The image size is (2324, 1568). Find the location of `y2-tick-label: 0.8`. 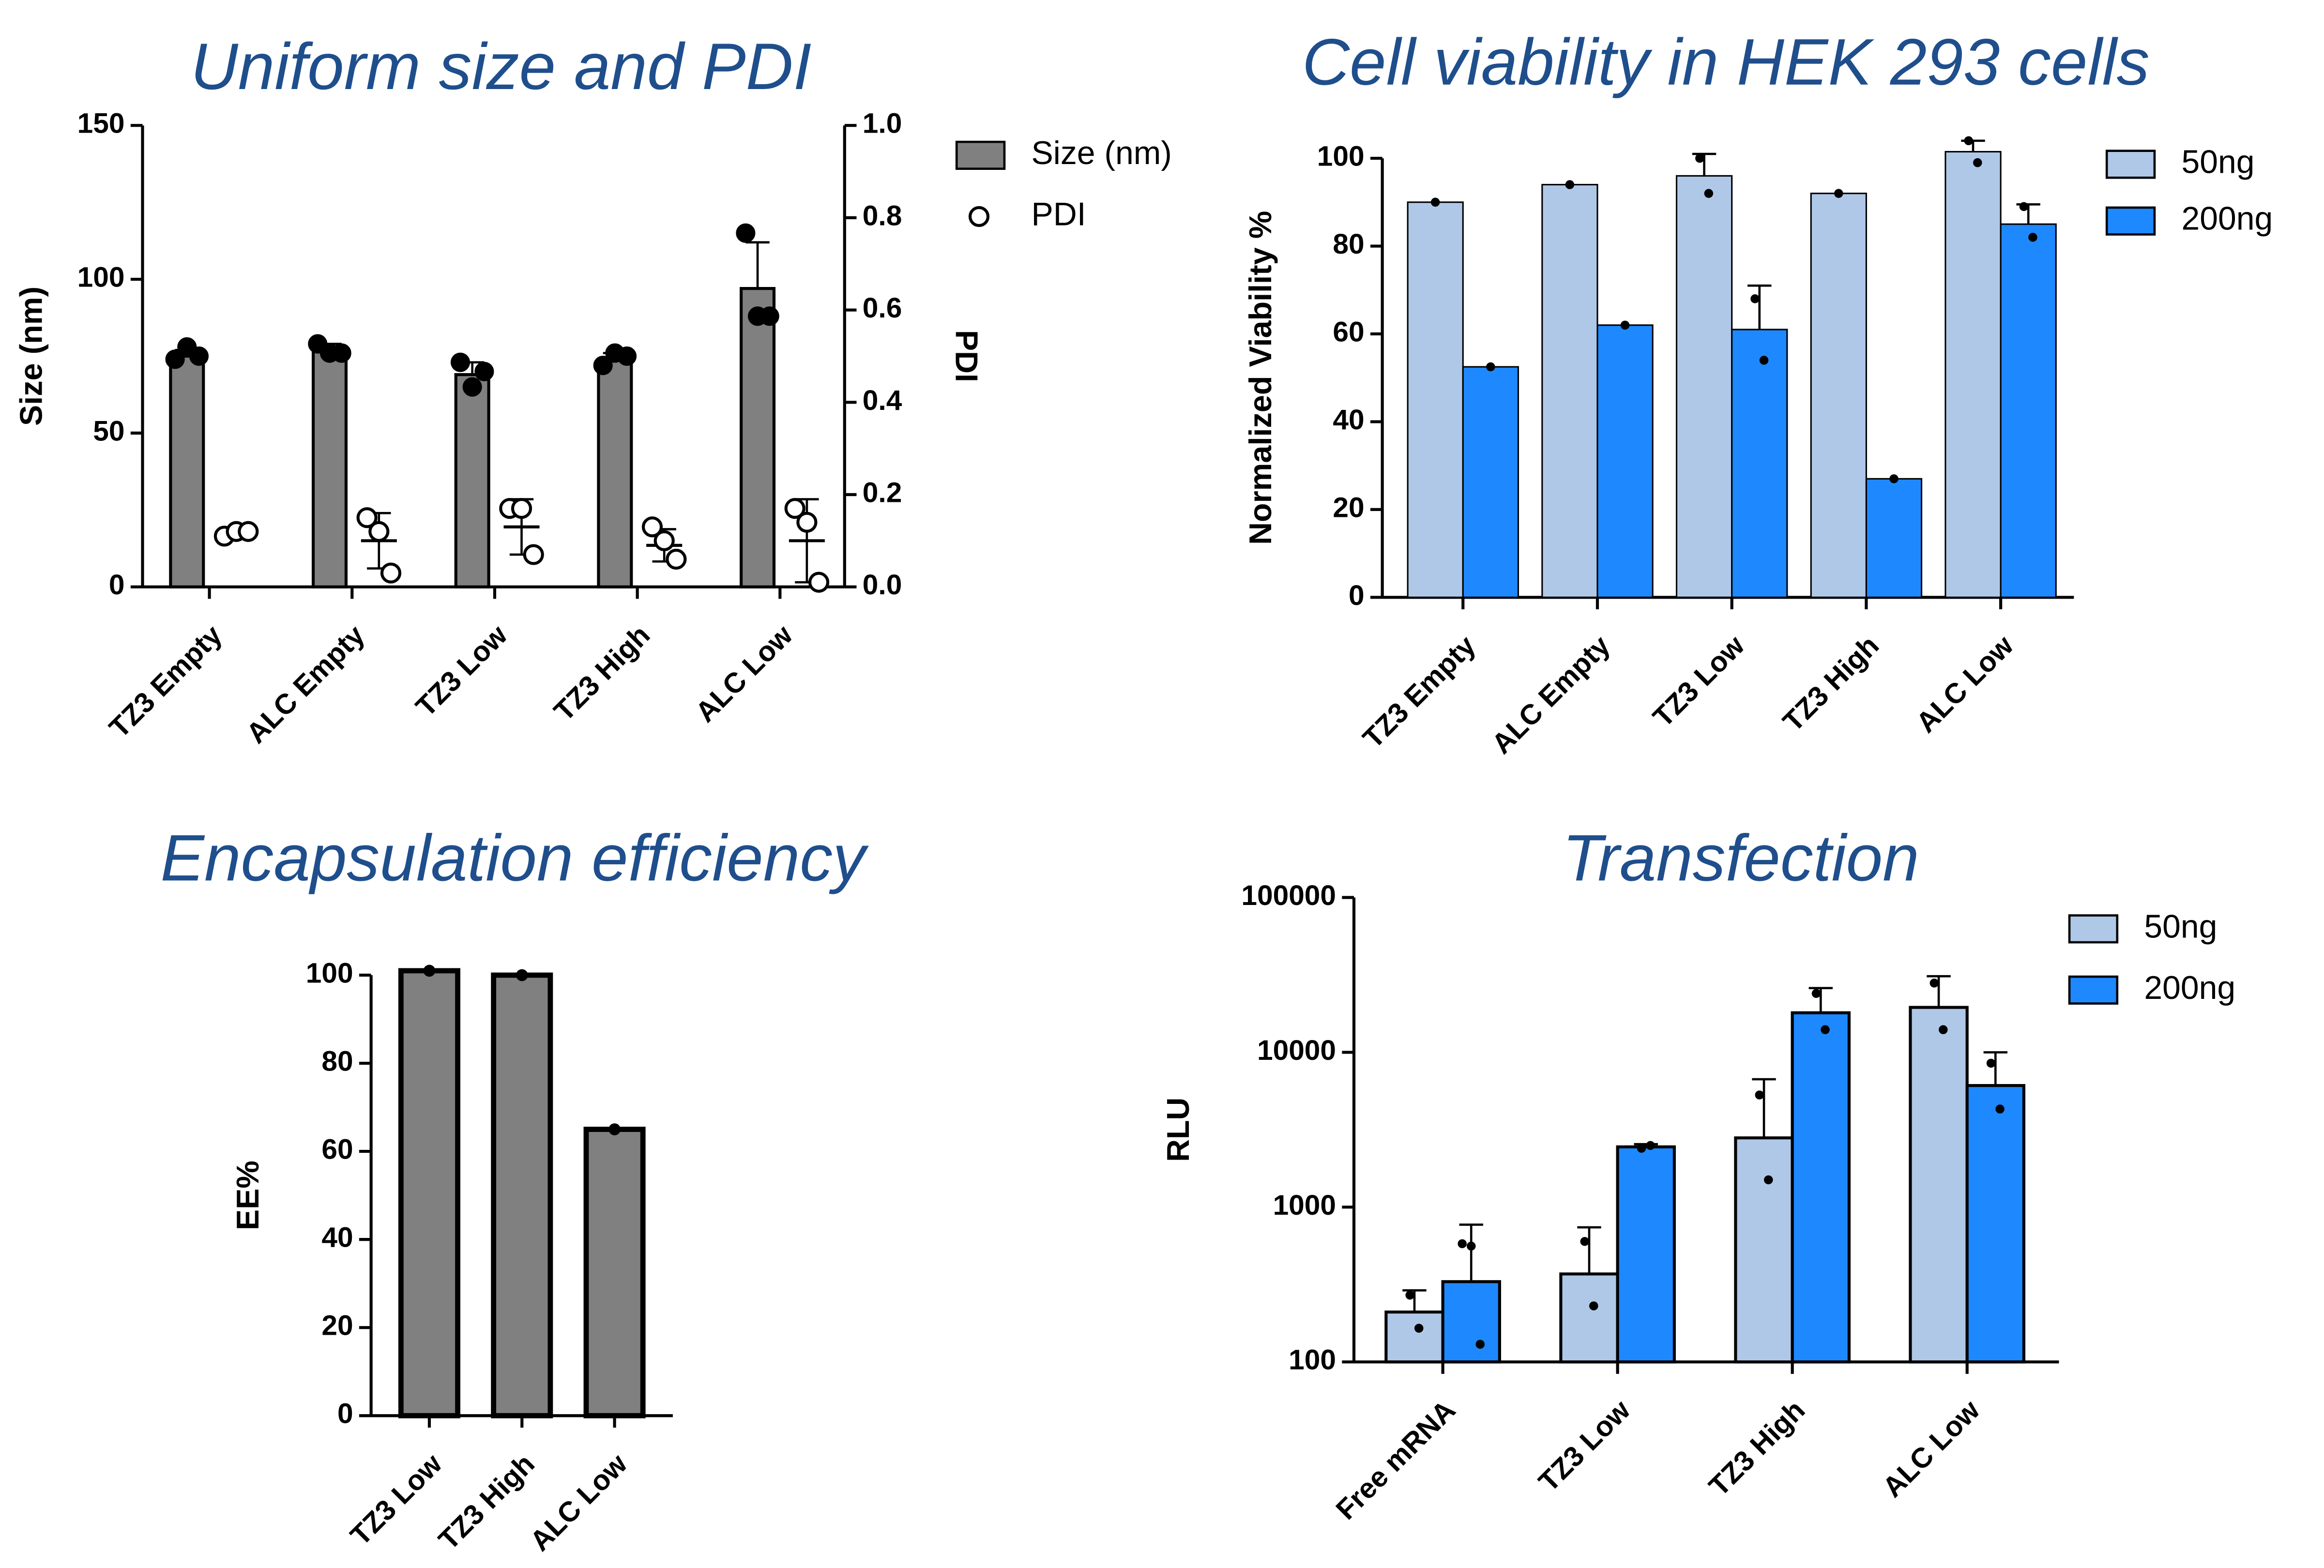

y2-tick-label: 0.8 is located at coordinates (882, 215).